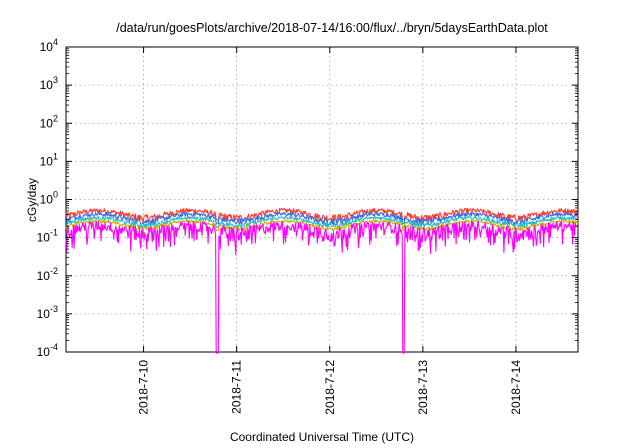  What do you see at coordinates (49, 198) in the screenshot?
I see `y-tick-label: 10⁰` at bounding box center [49, 198].